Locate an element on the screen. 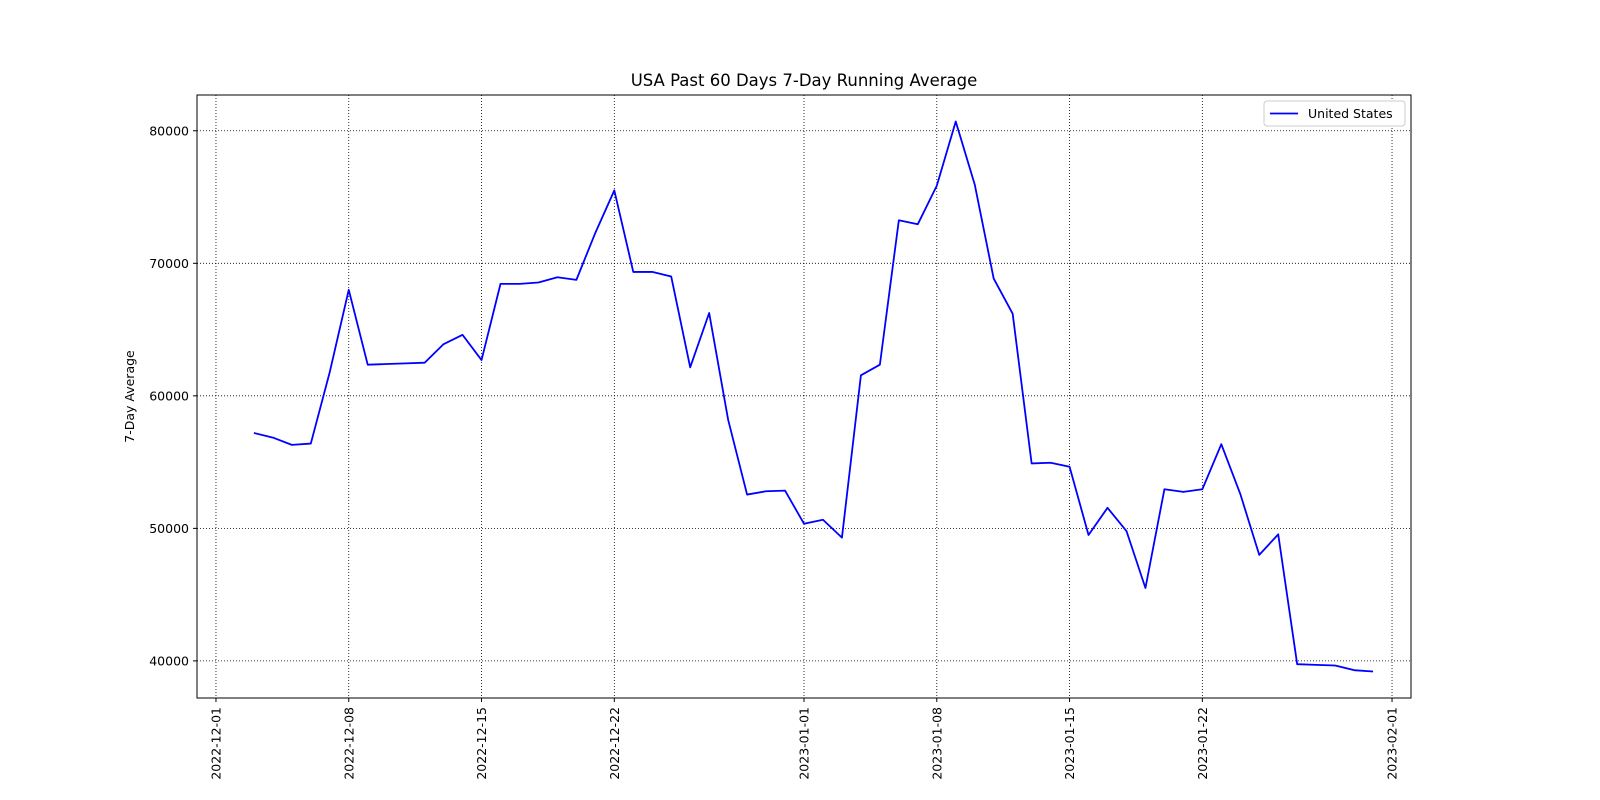 This screenshot has width=1600, height=800. x-tick-label: 2023-01-22 is located at coordinates (1202, 743).